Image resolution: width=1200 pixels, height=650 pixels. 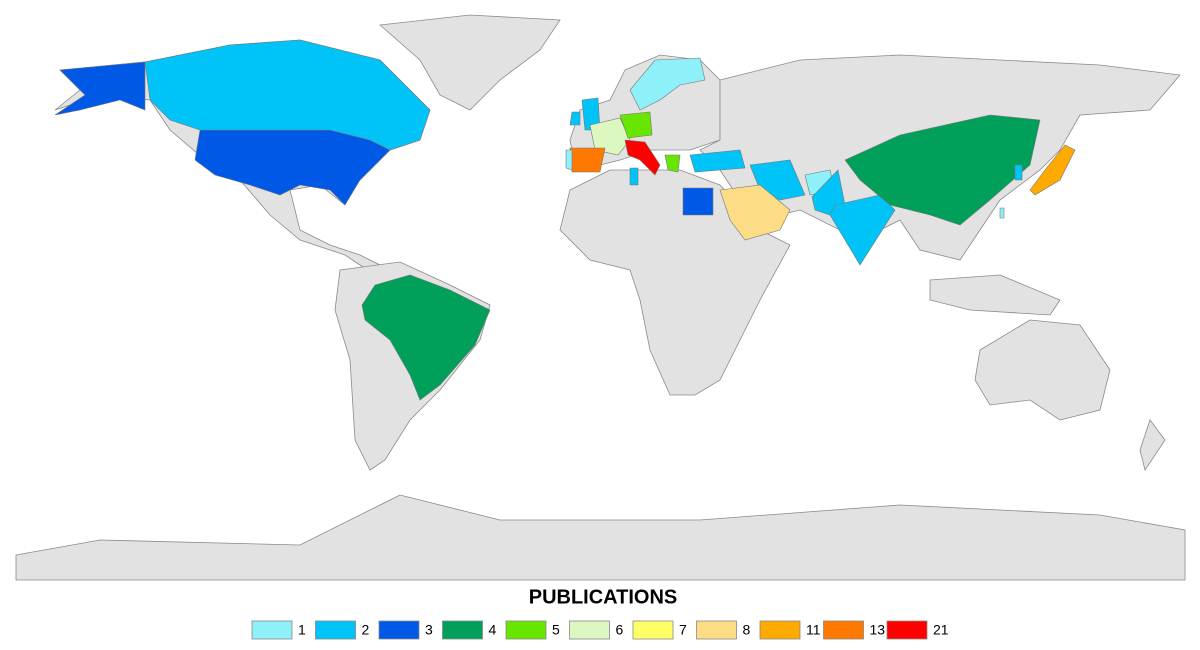 I want to click on new-zealand, so click(x=1152, y=445).